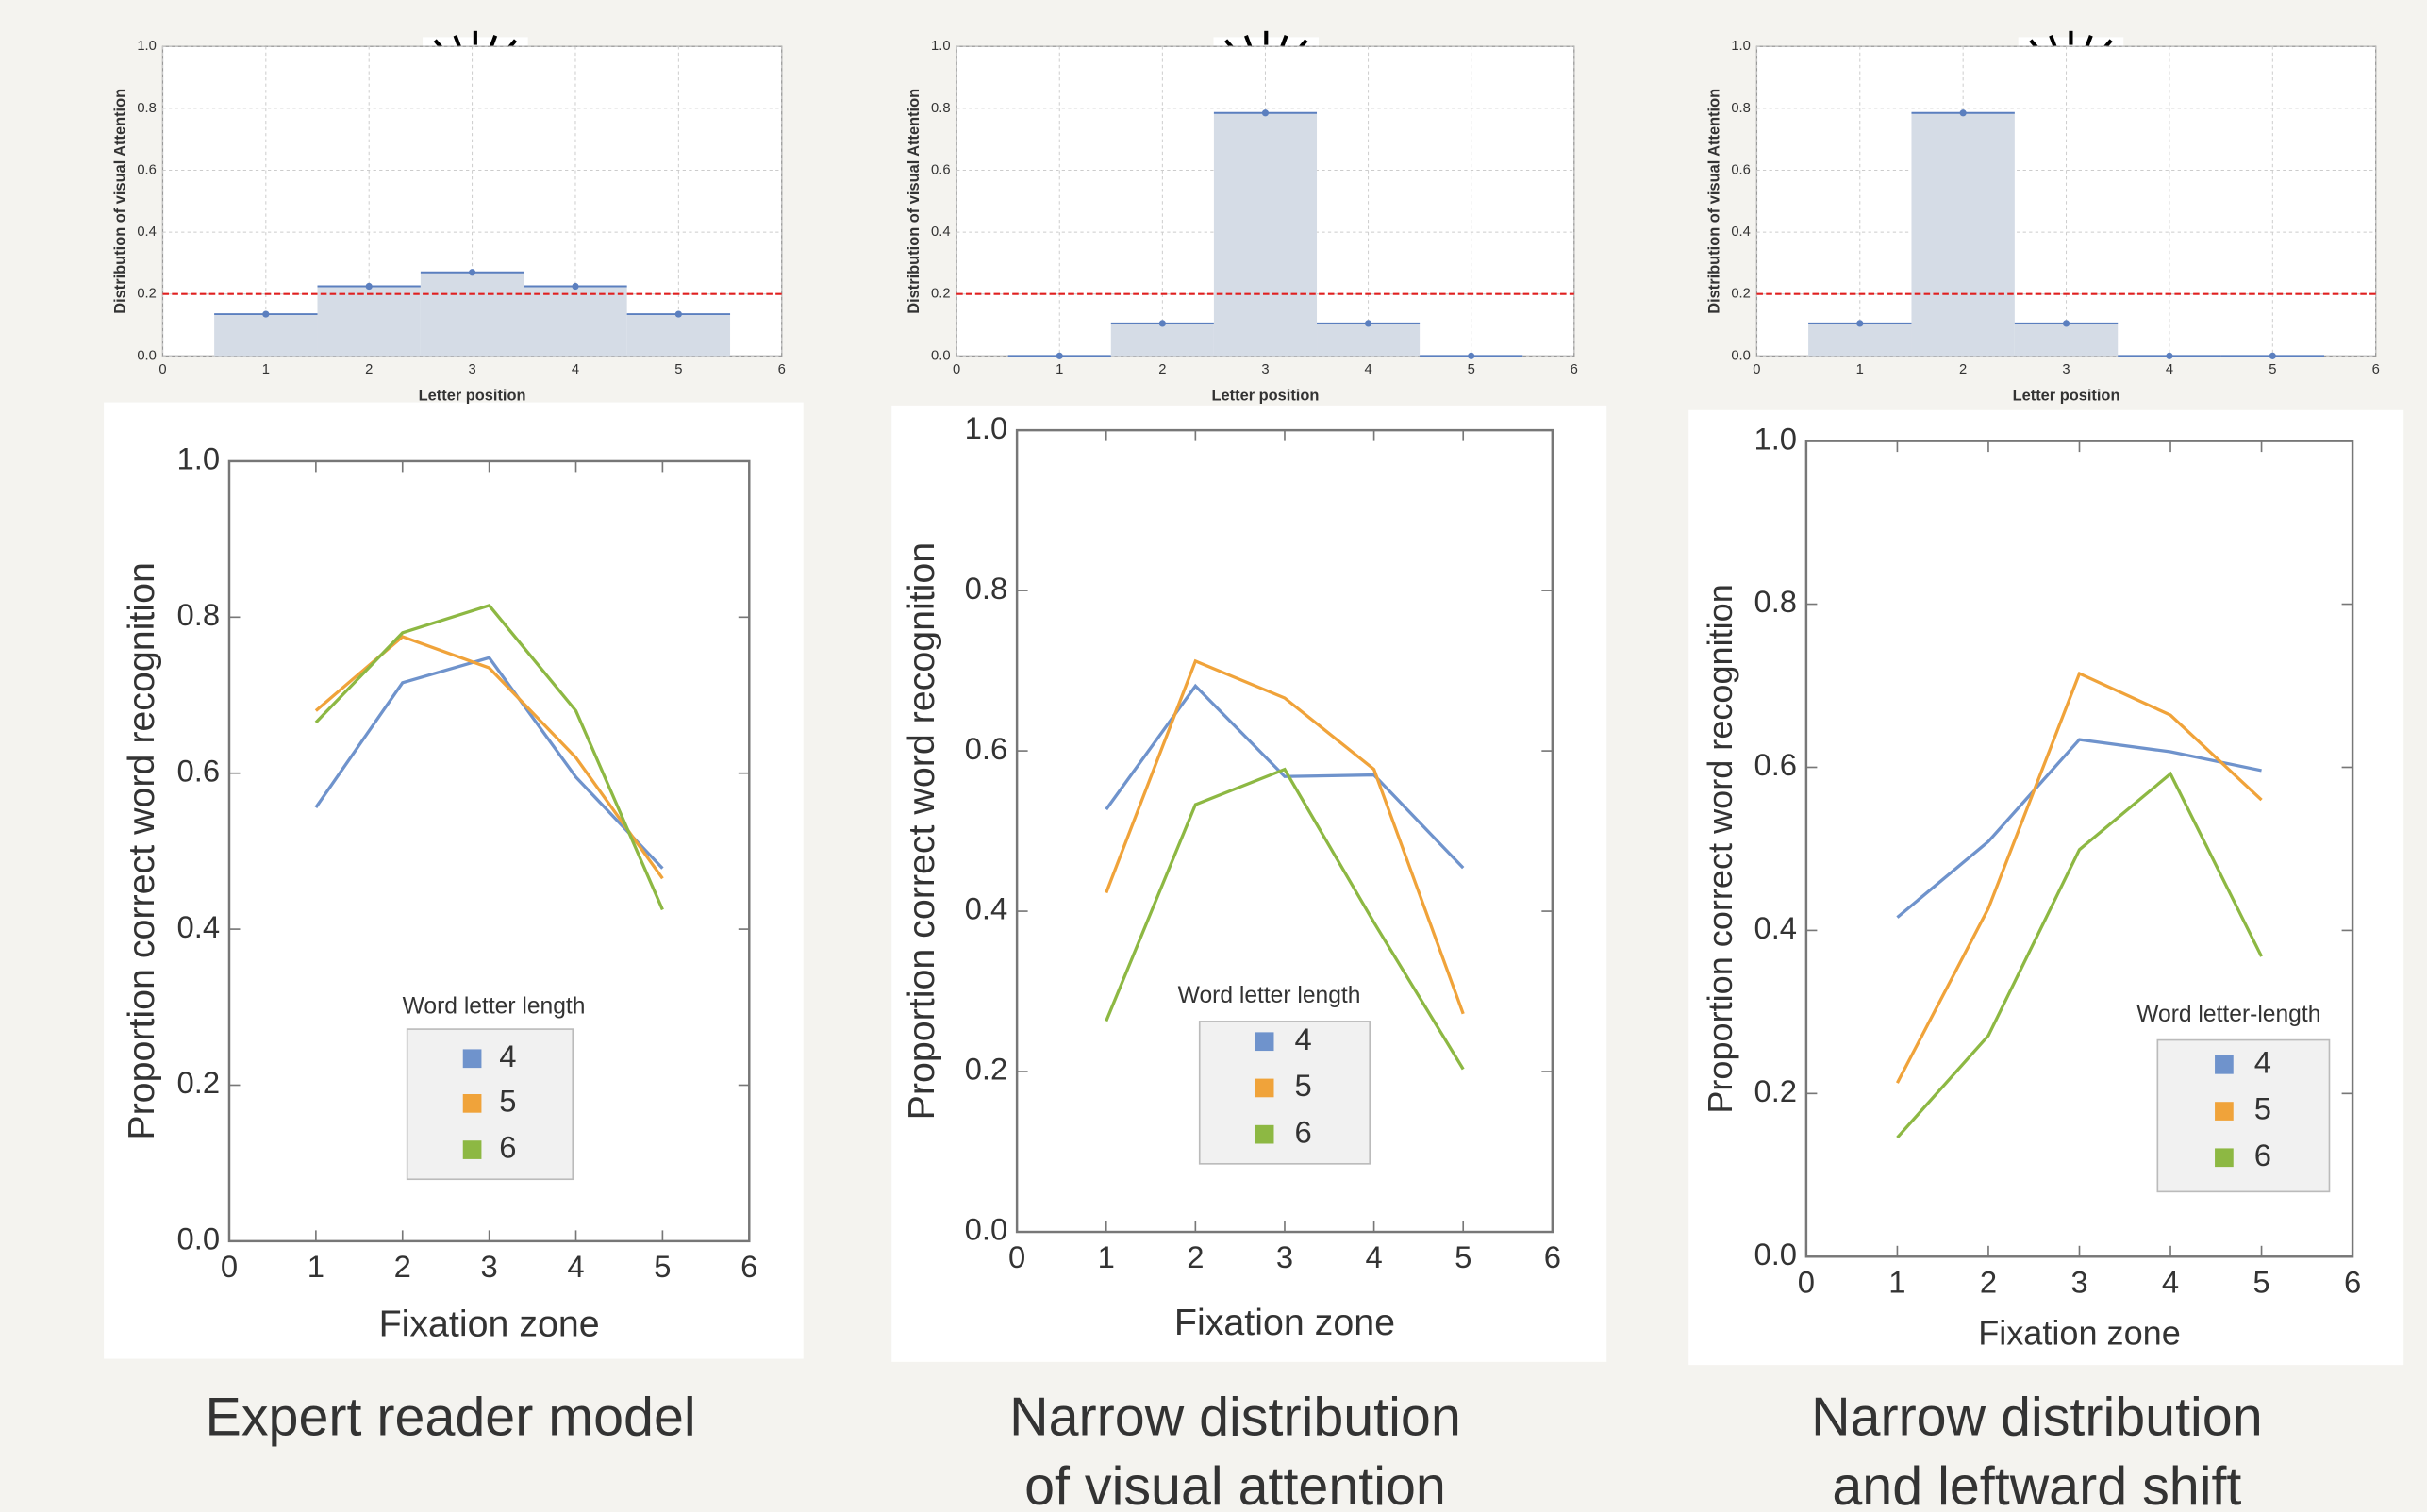 The image size is (2427, 1512). I want to click on legend-title: Word letter length, so click(1269, 995).